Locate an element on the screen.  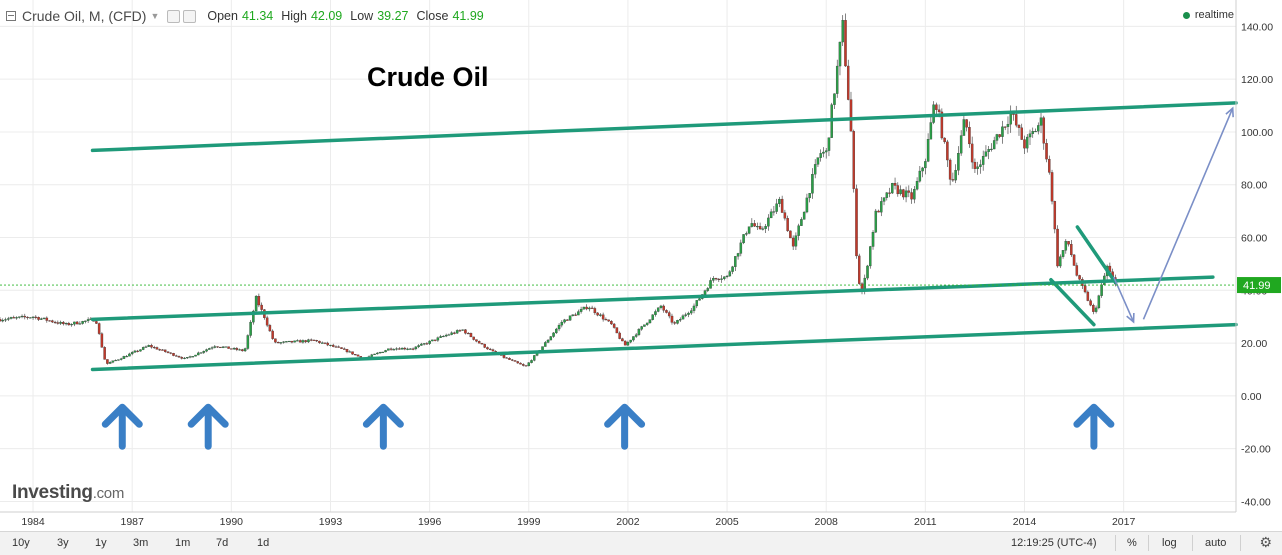
low-label: Low is located at coordinates (362, 16).